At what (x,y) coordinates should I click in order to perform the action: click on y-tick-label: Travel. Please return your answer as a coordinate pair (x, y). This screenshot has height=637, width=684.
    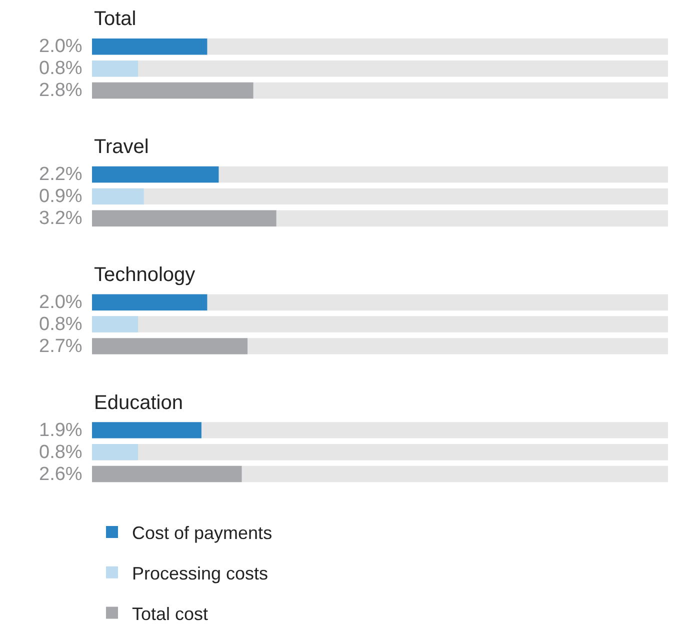
    Looking at the image, I should click on (121, 147).